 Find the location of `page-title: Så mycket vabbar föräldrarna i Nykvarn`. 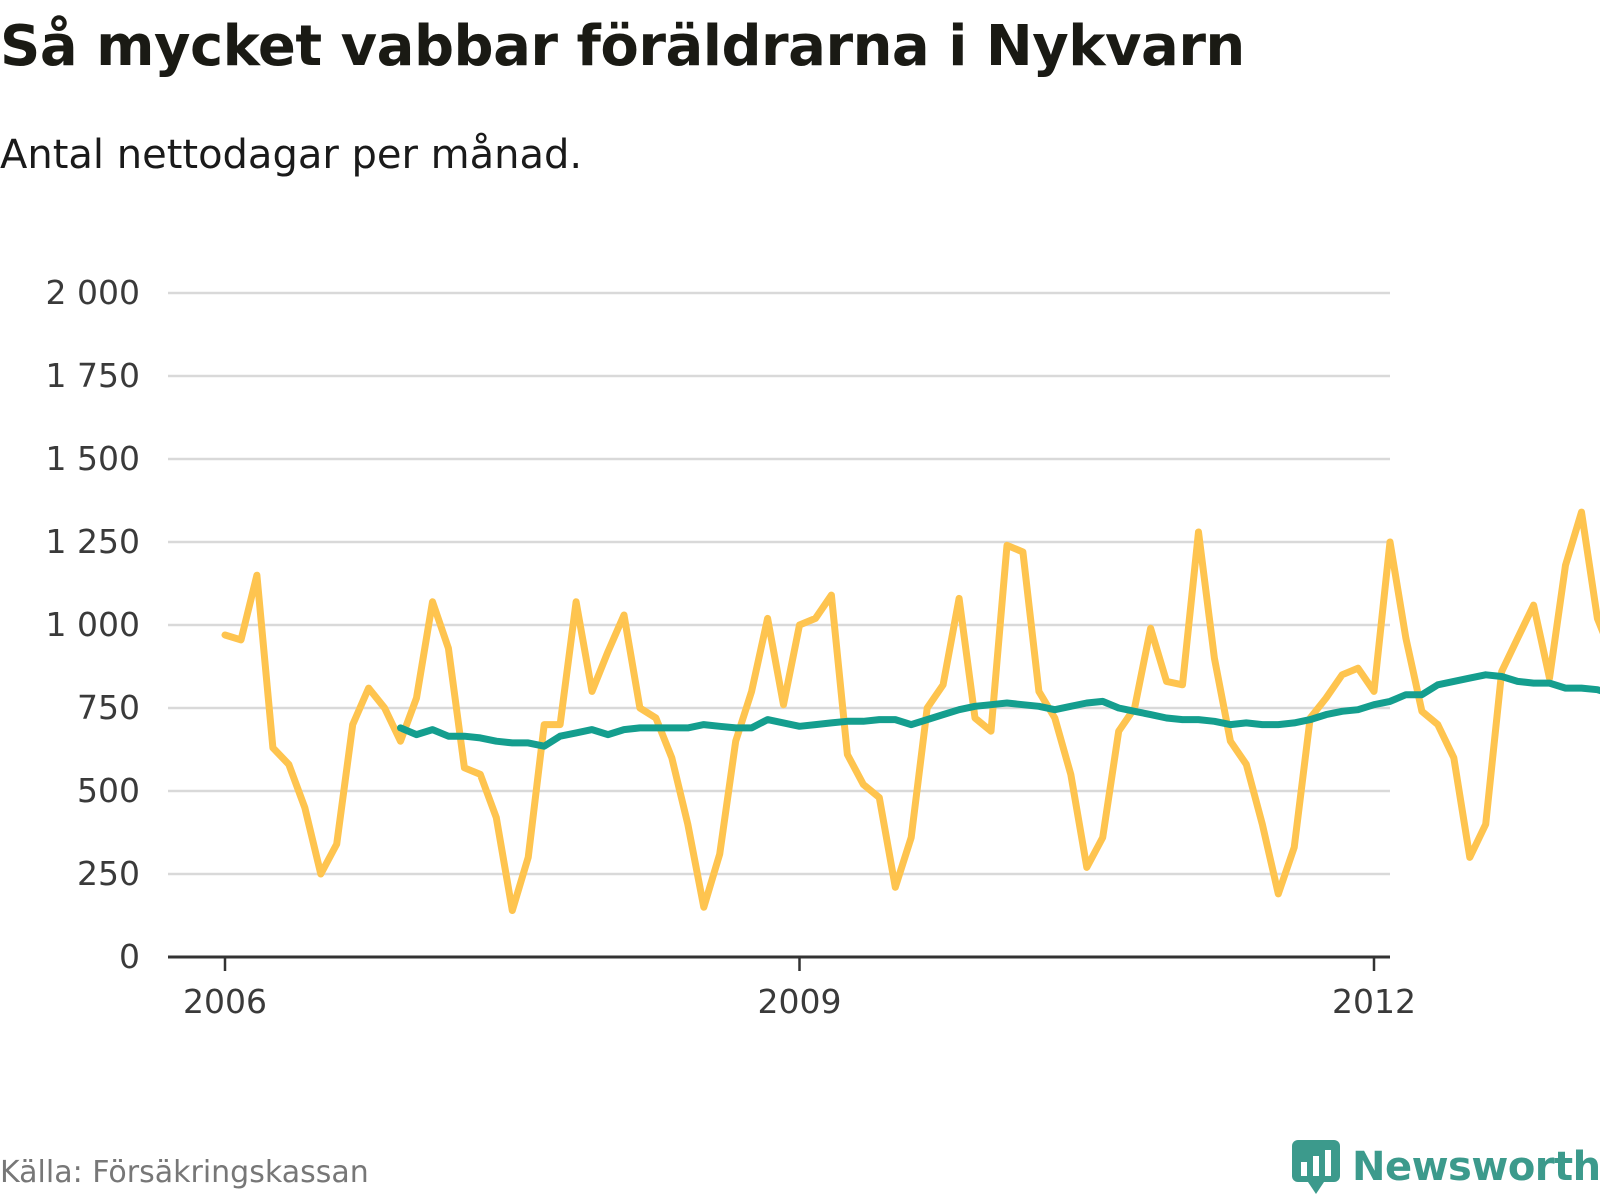

page-title: Så mycket vabbar föräldrarna i Nykvarn is located at coordinates (622, 46).